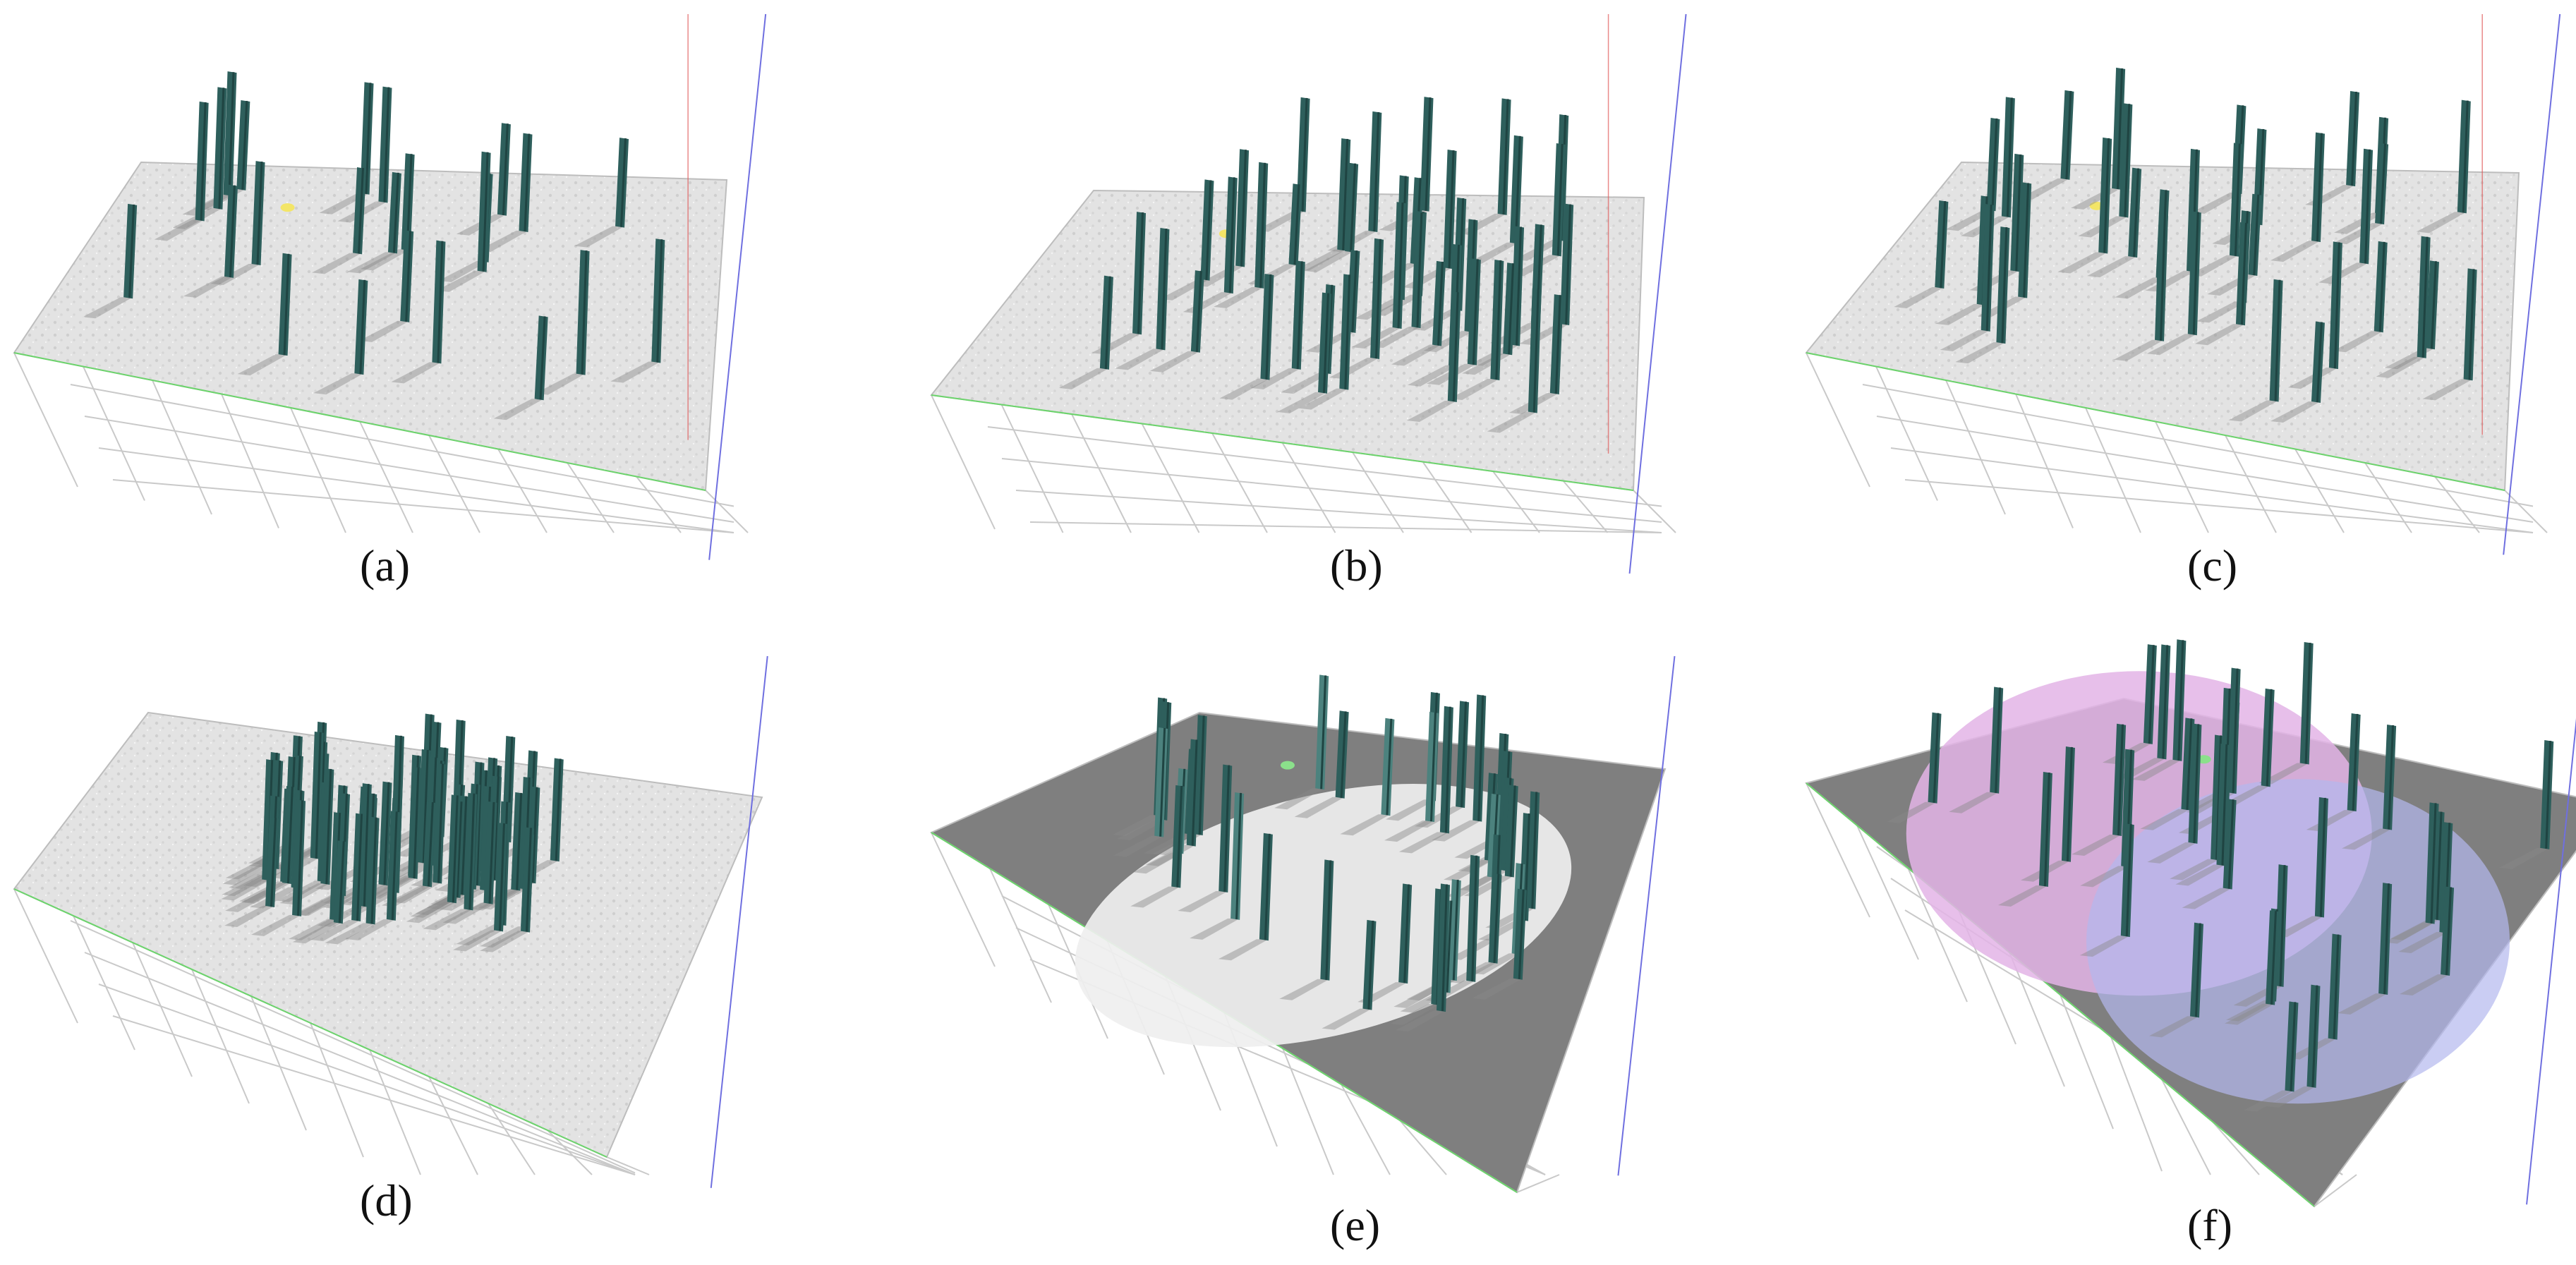 The image size is (2576, 1265). Describe the element at coordinates (2532, 284) in the screenshot. I see `z-axis-line` at that location.